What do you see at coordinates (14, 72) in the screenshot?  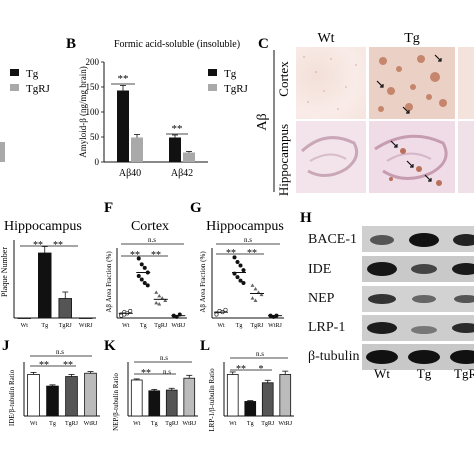 I see `legend-swatch-tg` at bounding box center [14, 72].